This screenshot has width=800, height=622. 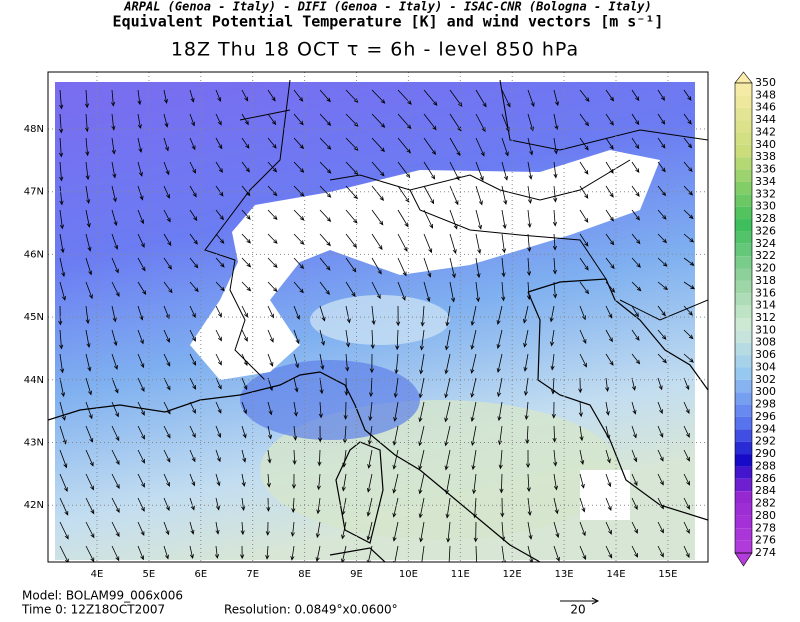 I want to click on colorbar-label: 308, so click(x=765, y=342).